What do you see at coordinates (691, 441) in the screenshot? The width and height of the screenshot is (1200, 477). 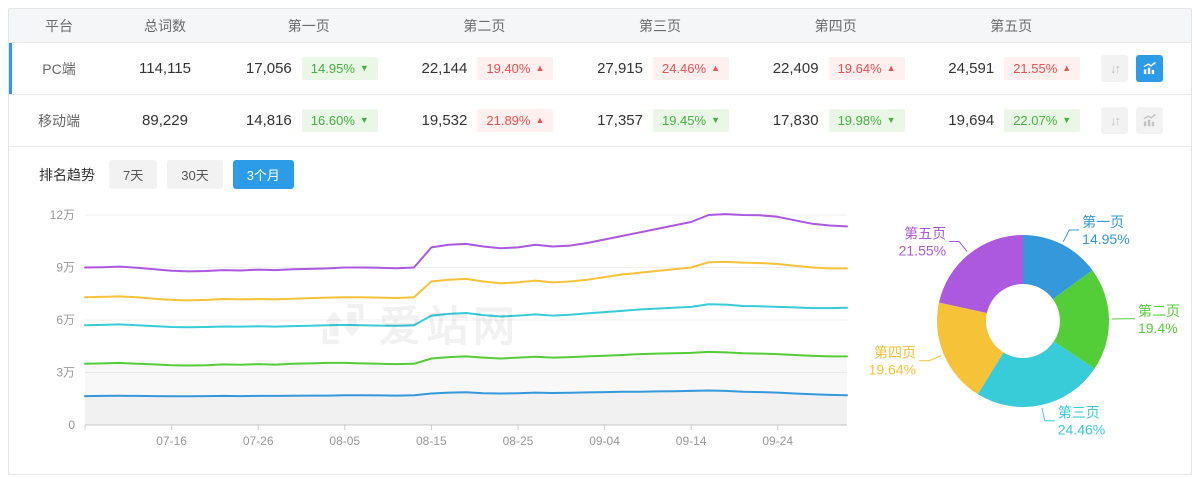 I see `svg-text: 09-14` at bounding box center [691, 441].